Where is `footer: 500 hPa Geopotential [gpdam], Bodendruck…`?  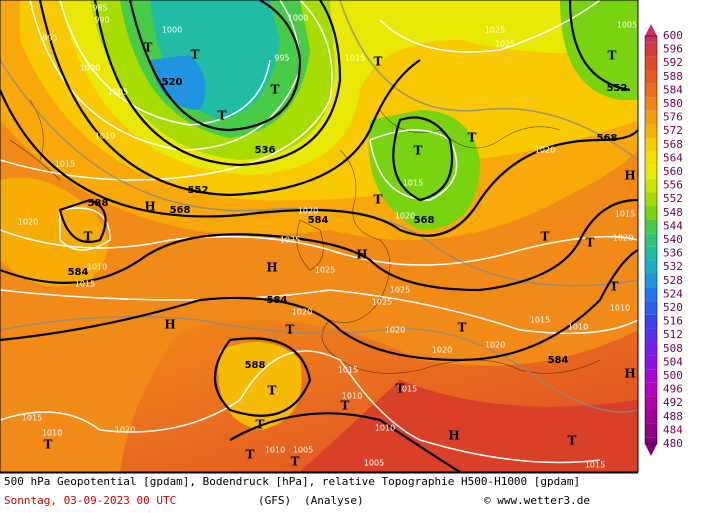 footer: 500 hPa Geopotential [gpdam], Bodendruck… is located at coordinates (319, 489).